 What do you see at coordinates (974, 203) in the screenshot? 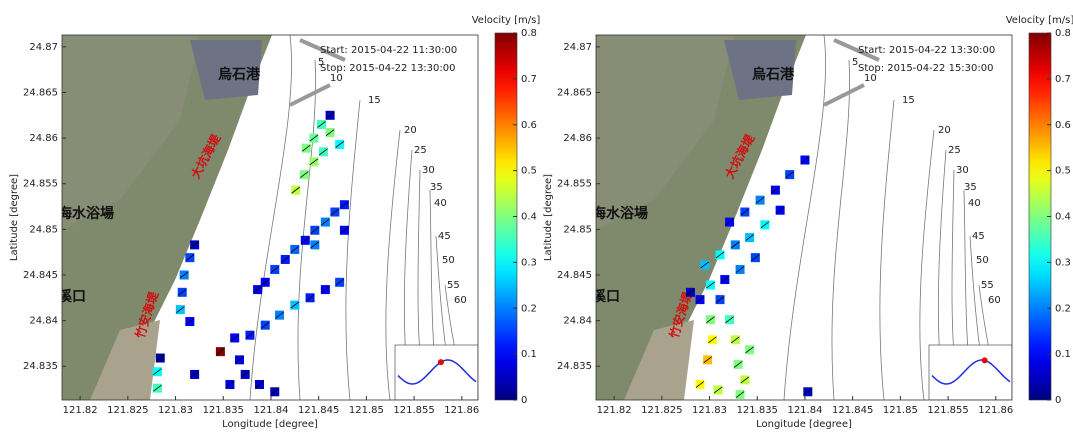
I see `contour-label: 40` at bounding box center [974, 203].